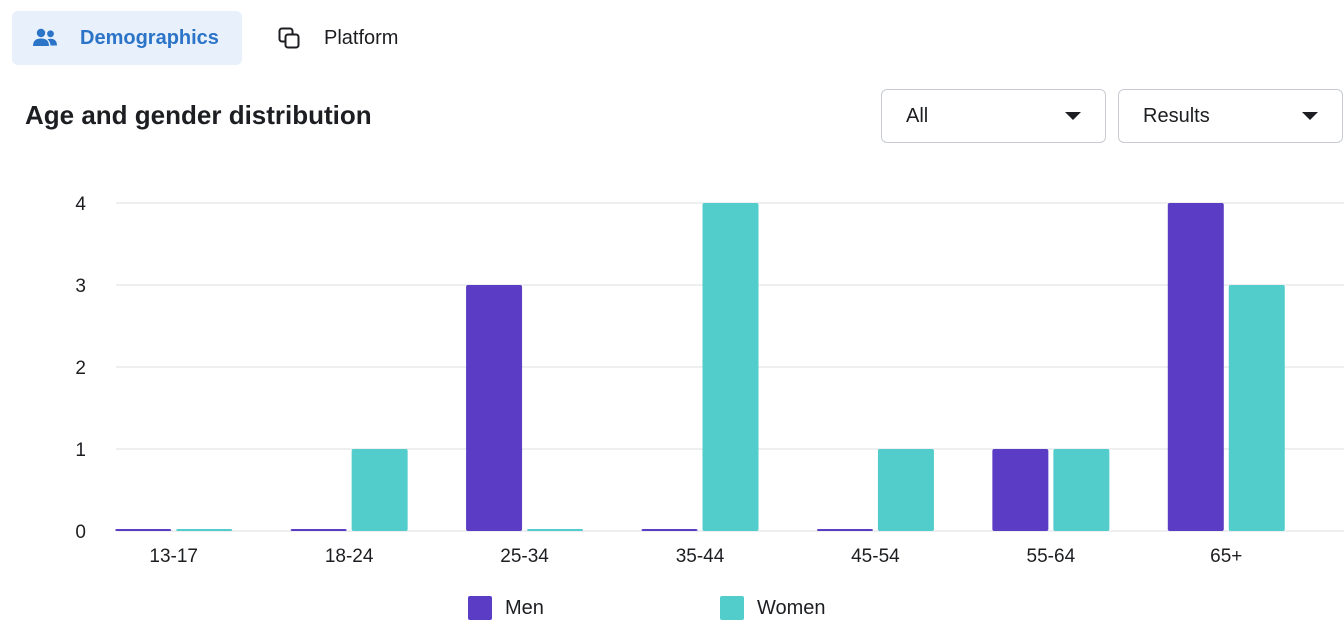 The width and height of the screenshot is (1344, 622). Describe the element at coordinates (672, 609) in the screenshot. I see `chart-legend: Men Women` at that location.